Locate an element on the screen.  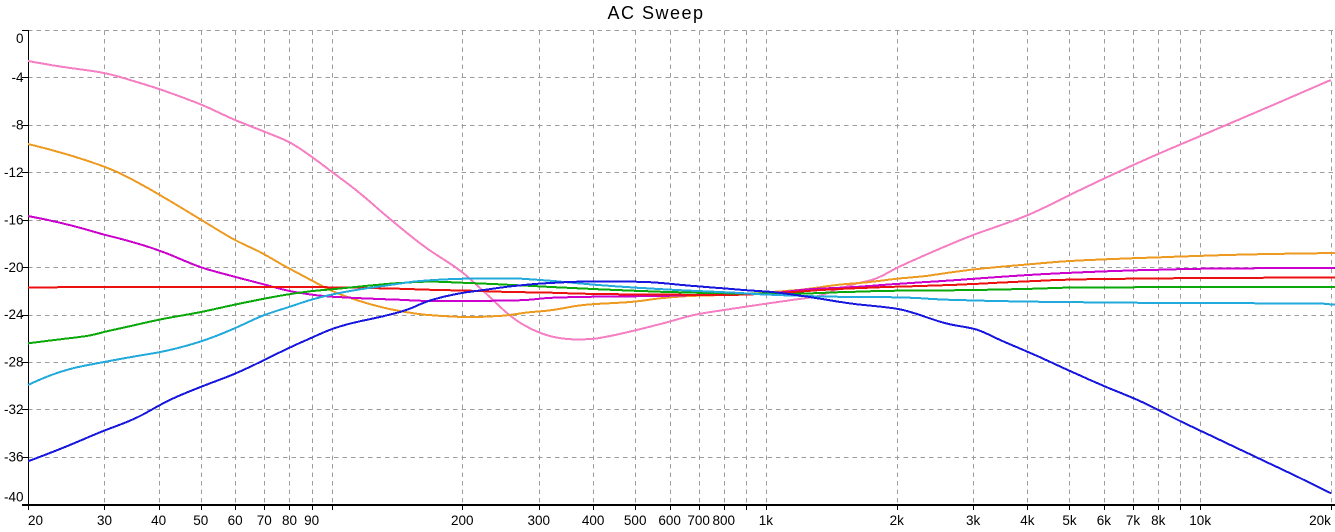
svg-text: -24 is located at coordinates (14, 314).